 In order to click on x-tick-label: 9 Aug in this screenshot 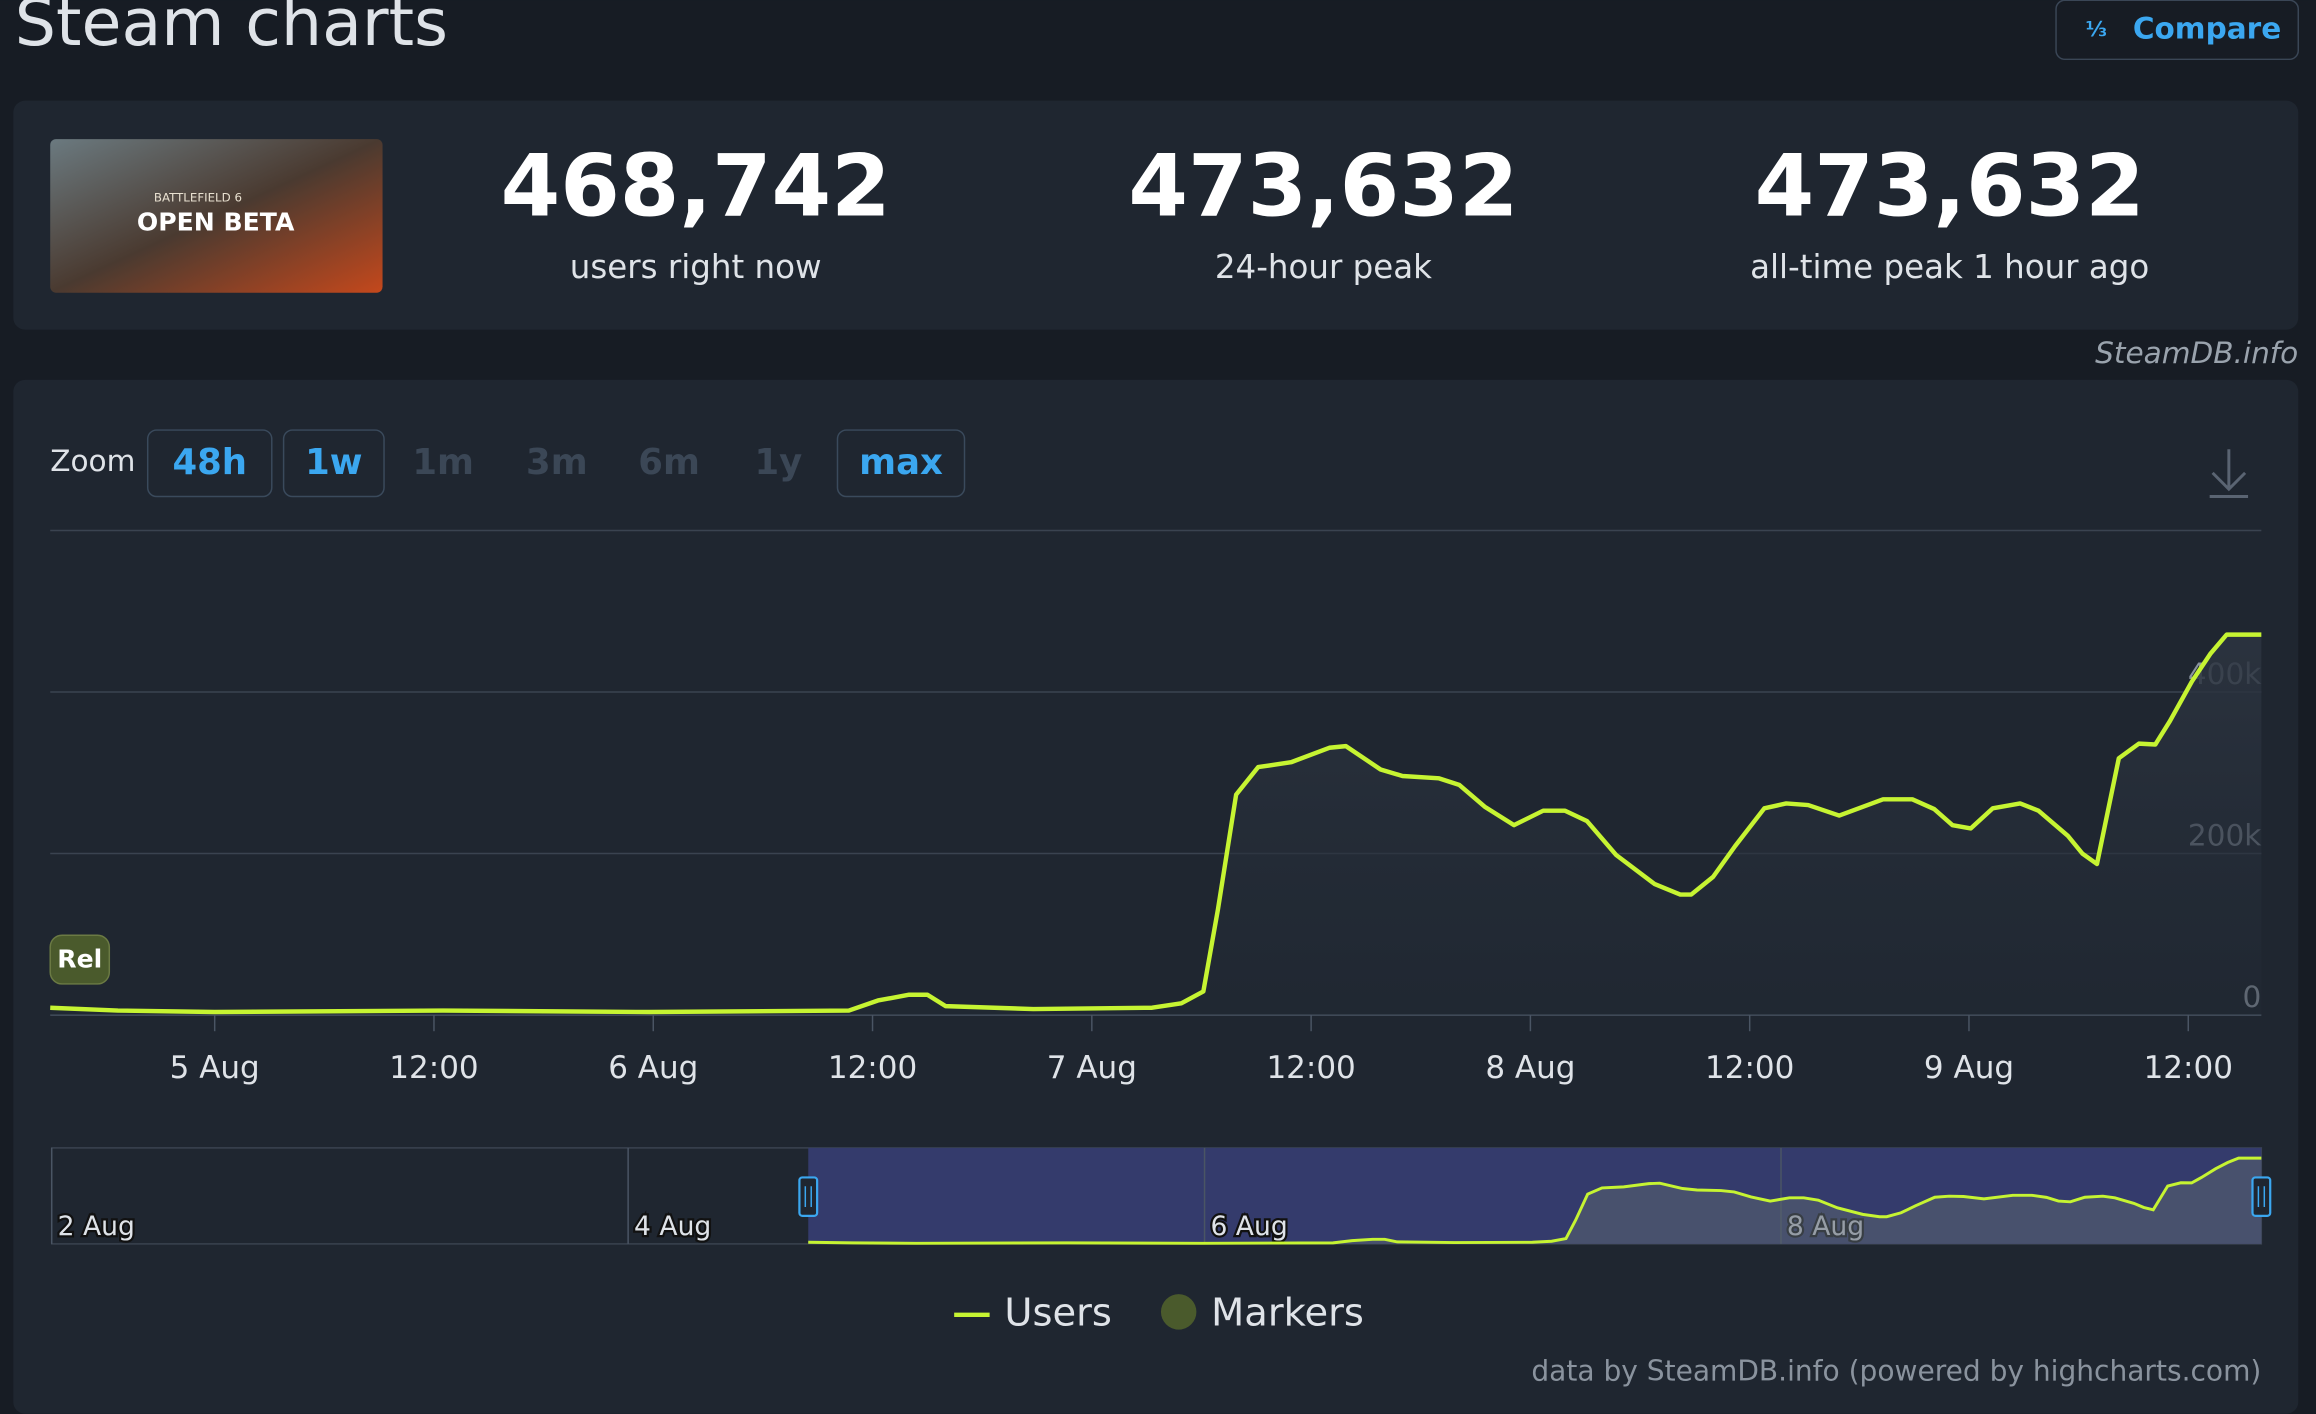, I will do `click(1969, 1068)`.